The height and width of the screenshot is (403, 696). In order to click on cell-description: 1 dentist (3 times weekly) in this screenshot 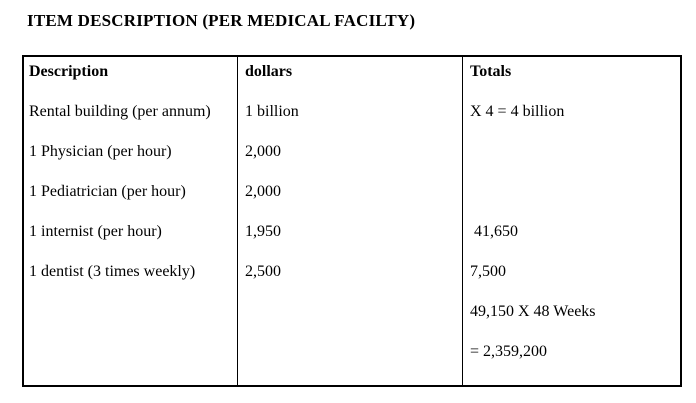, I will do `click(112, 271)`.